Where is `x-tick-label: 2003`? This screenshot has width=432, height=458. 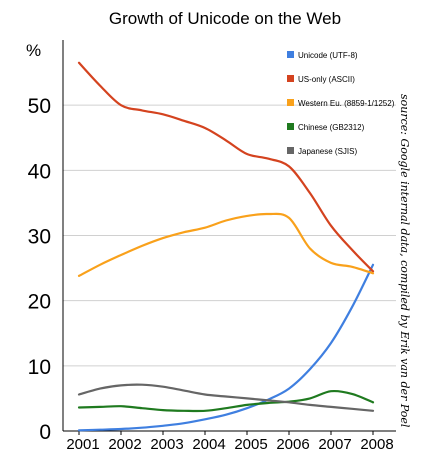
x-tick-label: 2003 is located at coordinates (166, 444).